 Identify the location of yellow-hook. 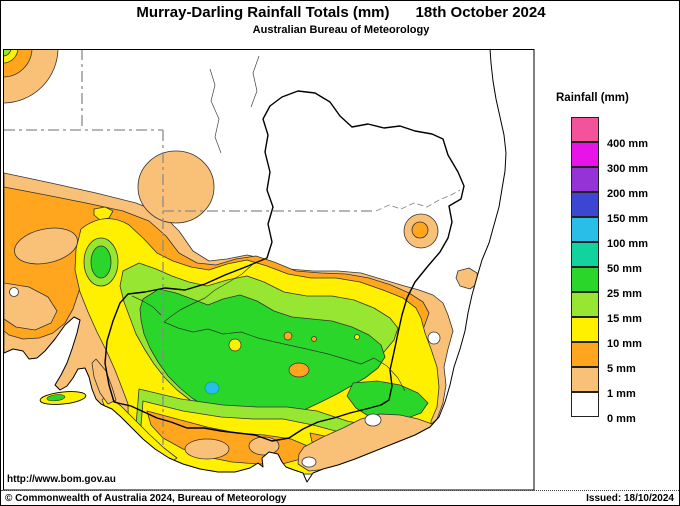
(103, 213).